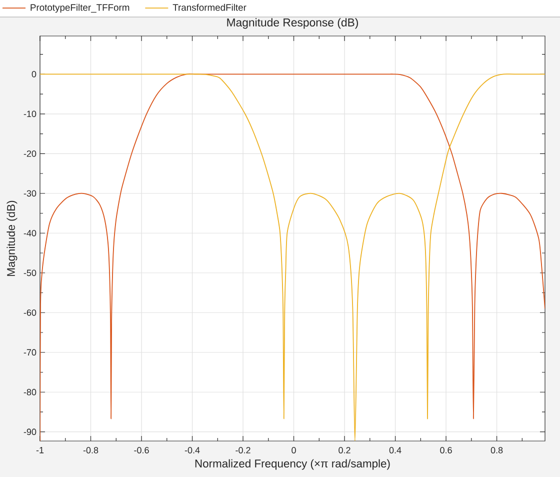 Image resolution: width=560 pixels, height=477 pixels. Describe the element at coordinates (30, 312) in the screenshot. I see `y-tick-label: -60` at that location.